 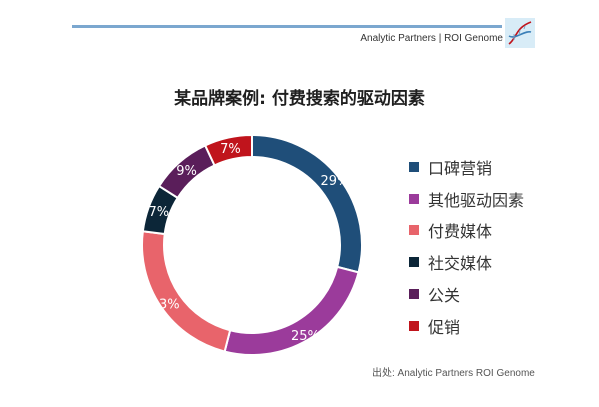 I want to click on slice-label-5: 9%, so click(x=186, y=171).